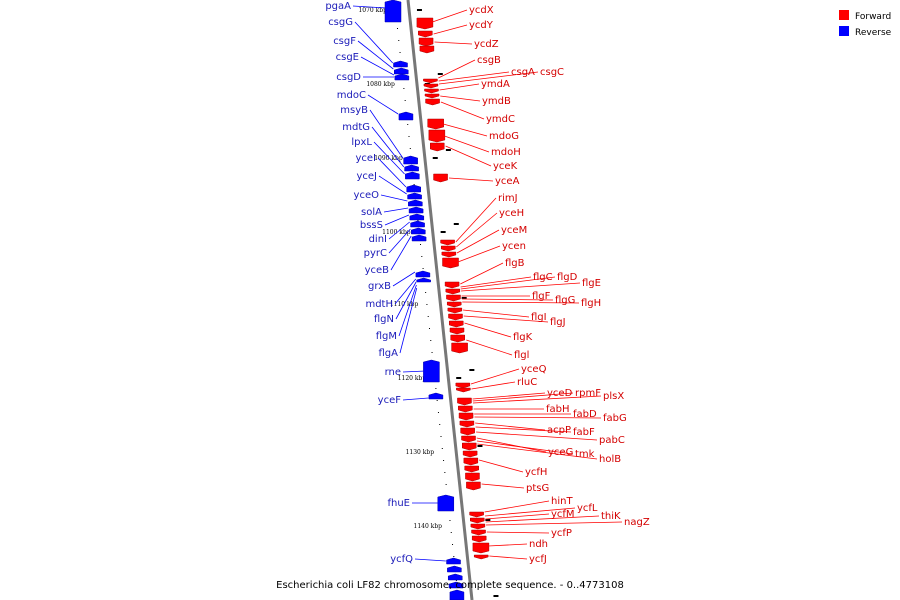  I want to click on reverse-gene-label: csgD, so click(348, 77).